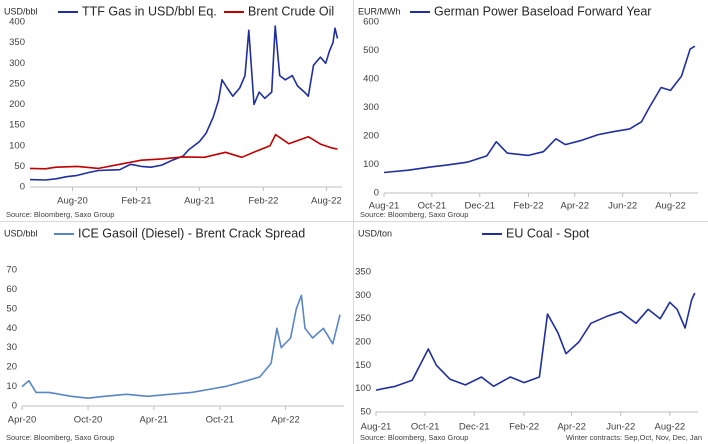 The height and width of the screenshot is (444, 708). Describe the element at coordinates (548, 233) in the screenshot. I see `legend-label: EU Coal - Spot` at that location.